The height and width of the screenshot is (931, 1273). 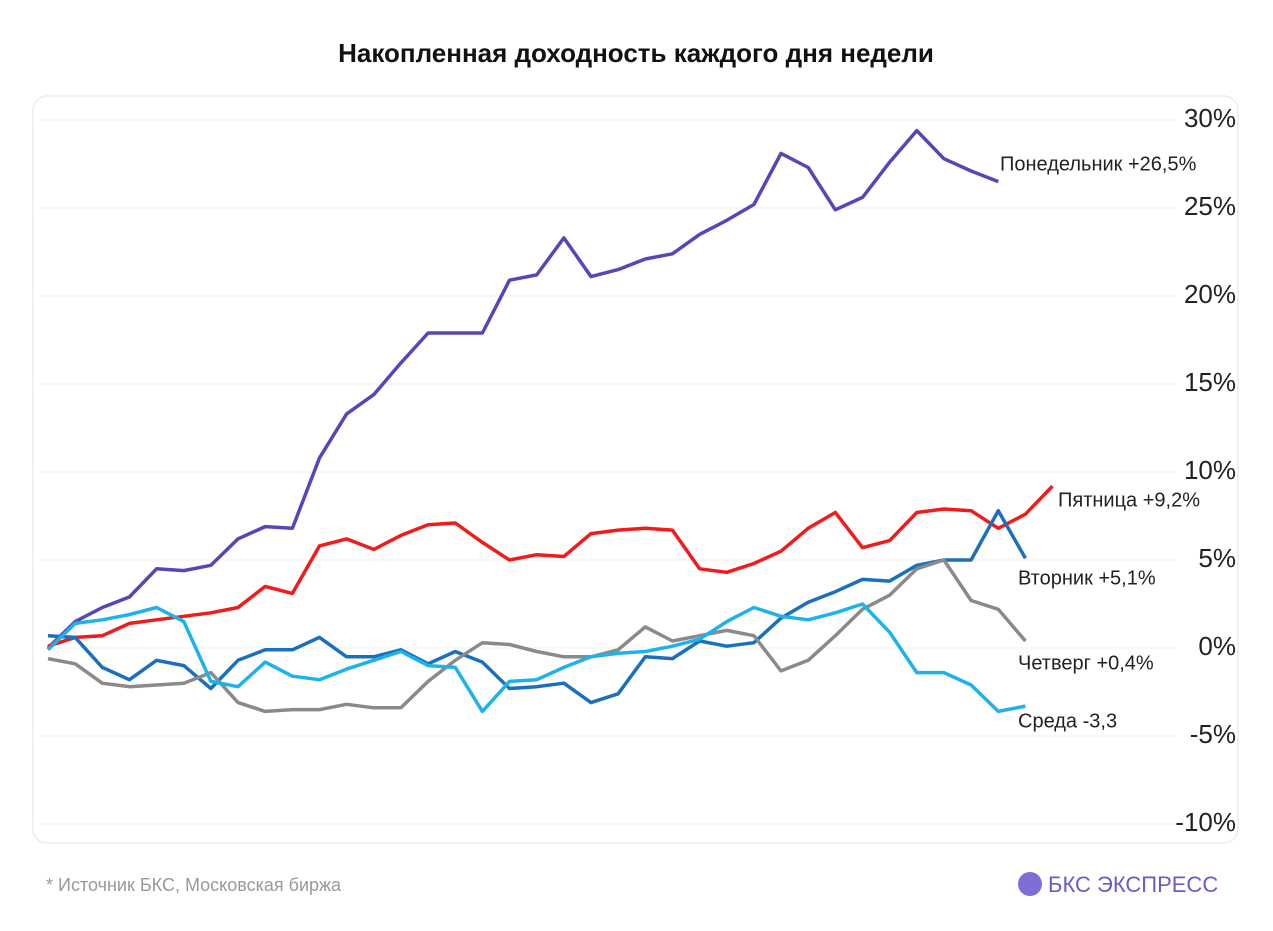 What do you see at coordinates (1217, 558) in the screenshot?
I see `y-tick-label: 5%` at bounding box center [1217, 558].